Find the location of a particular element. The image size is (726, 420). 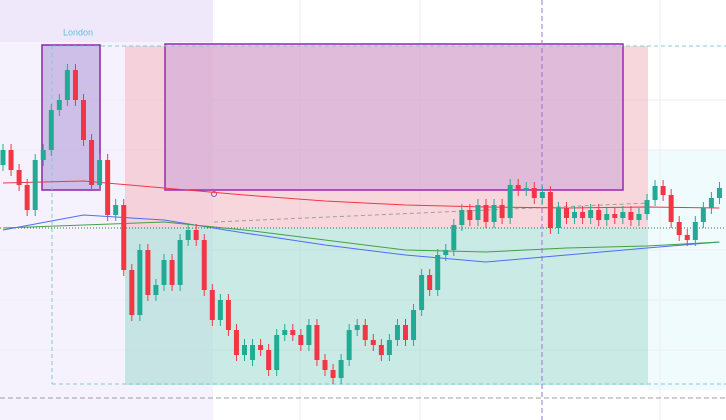

indicator-line is located at coordinates (361, 194).